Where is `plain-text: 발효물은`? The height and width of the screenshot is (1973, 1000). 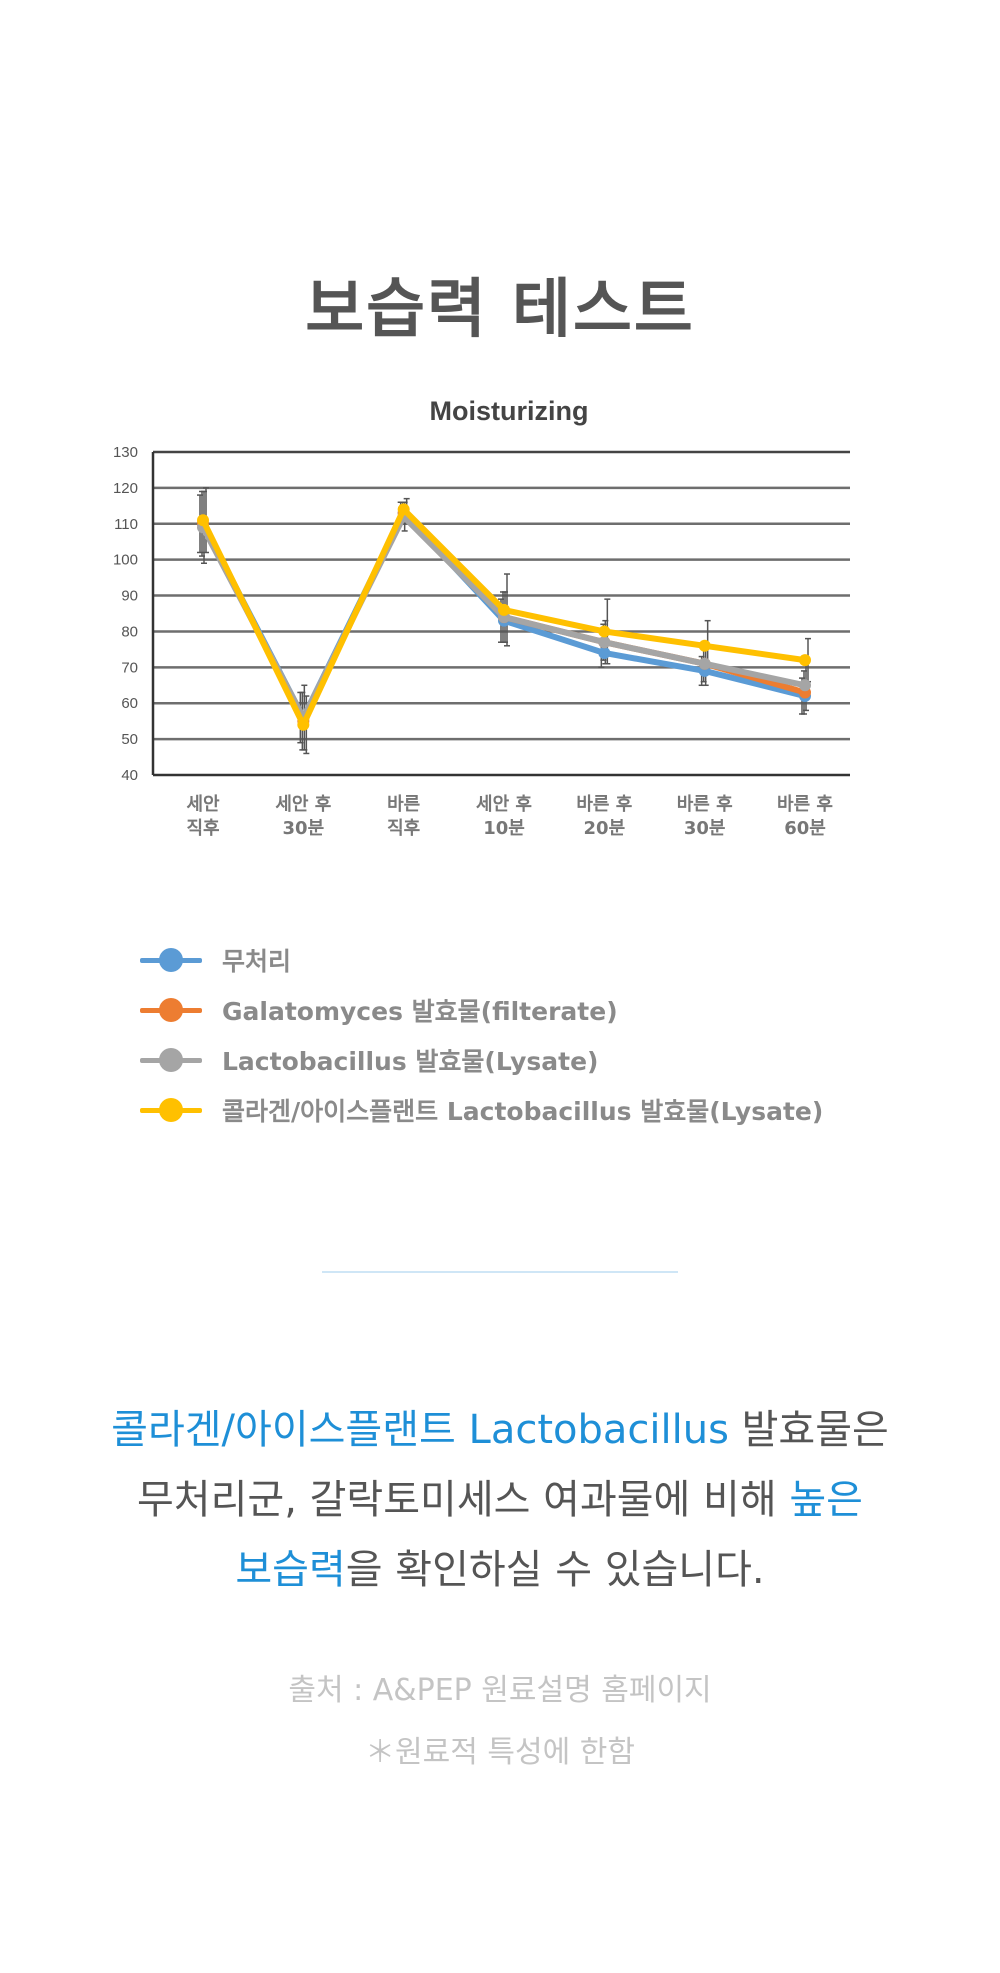 plain-text: 발효물은 is located at coordinates (808, 1430).